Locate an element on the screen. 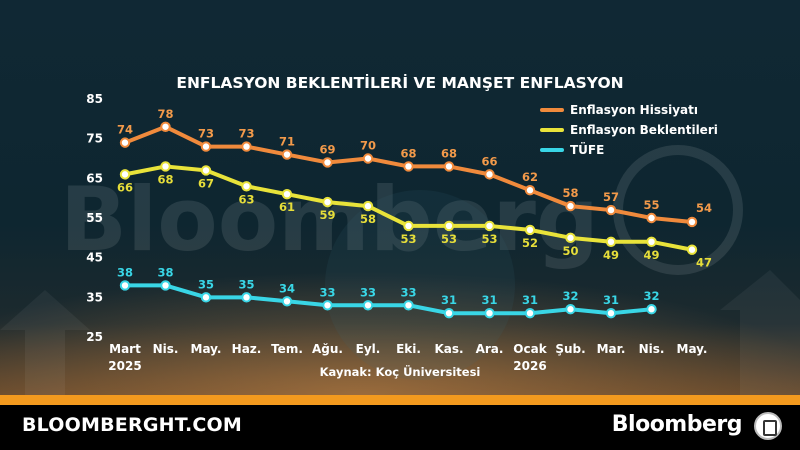  footer-accent-strip is located at coordinates (400, 400).